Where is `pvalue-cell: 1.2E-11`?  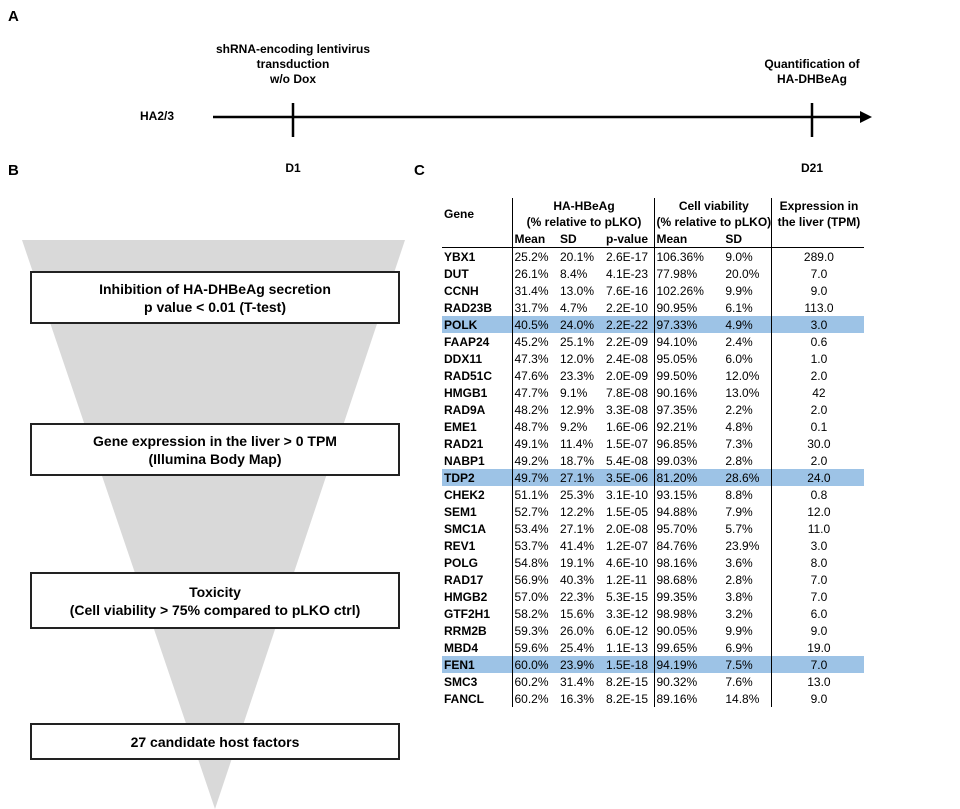 pvalue-cell: 1.2E-11 is located at coordinates (629, 579).